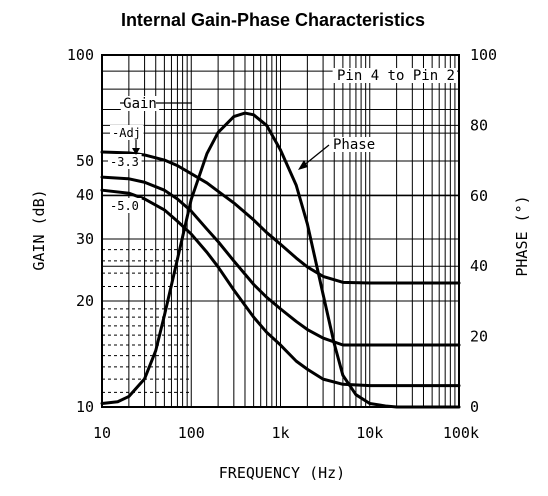 The height and width of the screenshot is (496, 548). I want to click on y2-tick-label: 20, so click(479, 337).